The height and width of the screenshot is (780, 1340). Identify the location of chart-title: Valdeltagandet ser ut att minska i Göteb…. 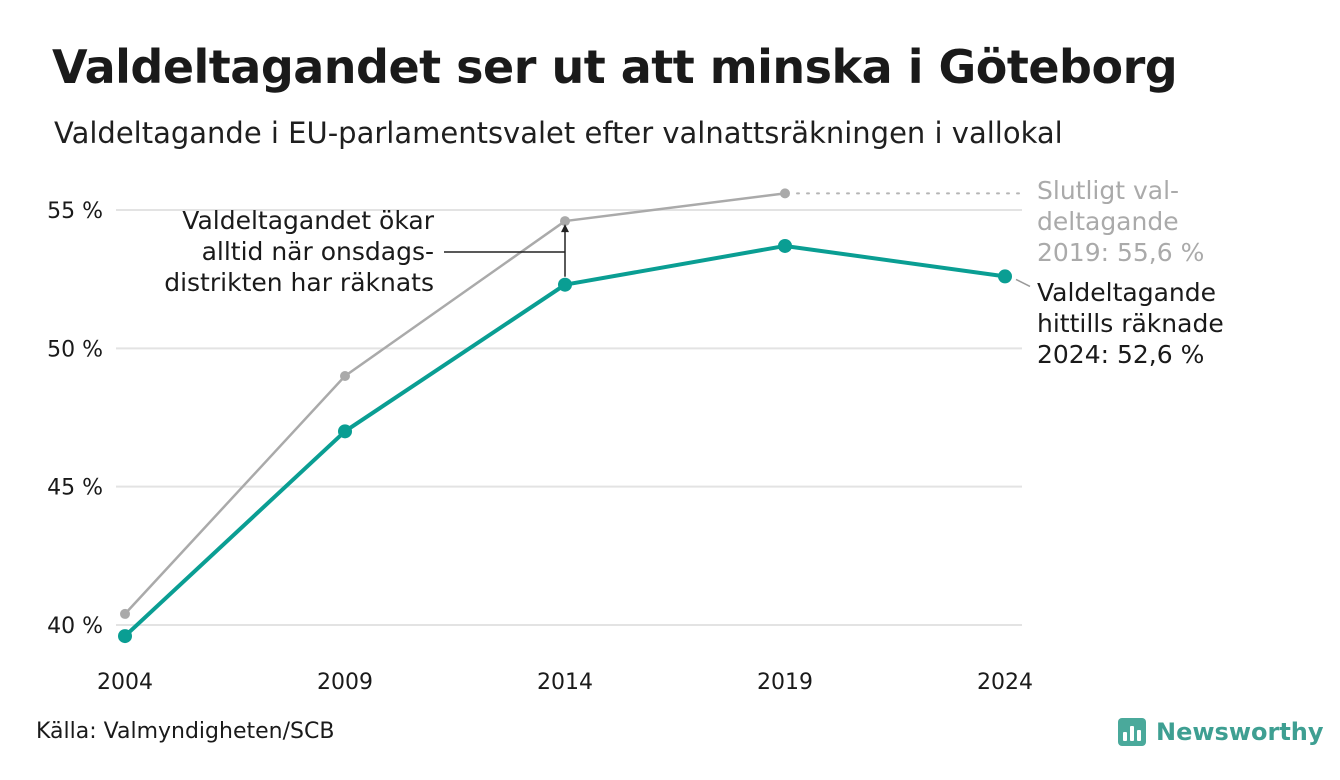
(615, 67).